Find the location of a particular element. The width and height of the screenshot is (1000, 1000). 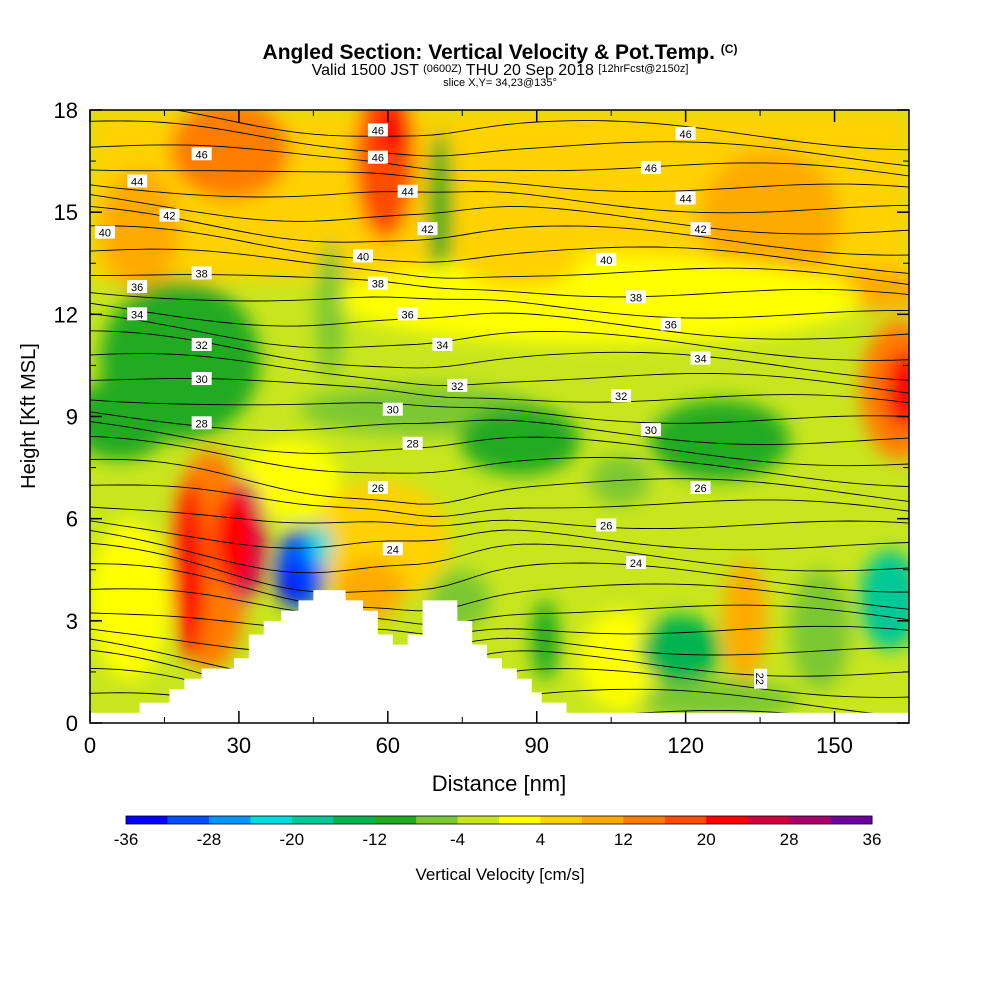

theta-label-text: 28 is located at coordinates (413, 445).